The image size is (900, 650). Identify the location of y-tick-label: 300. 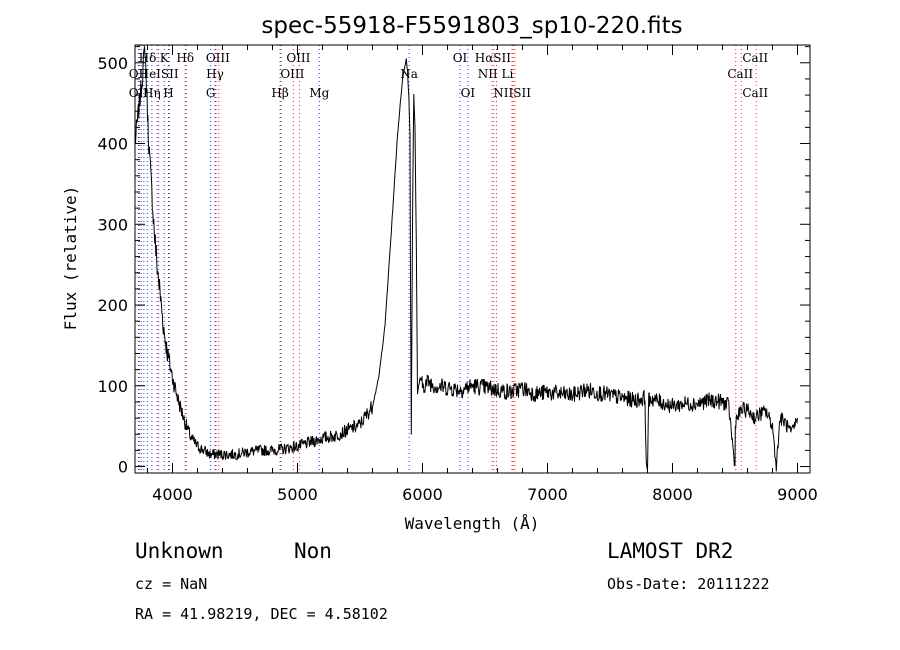
(112, 224).